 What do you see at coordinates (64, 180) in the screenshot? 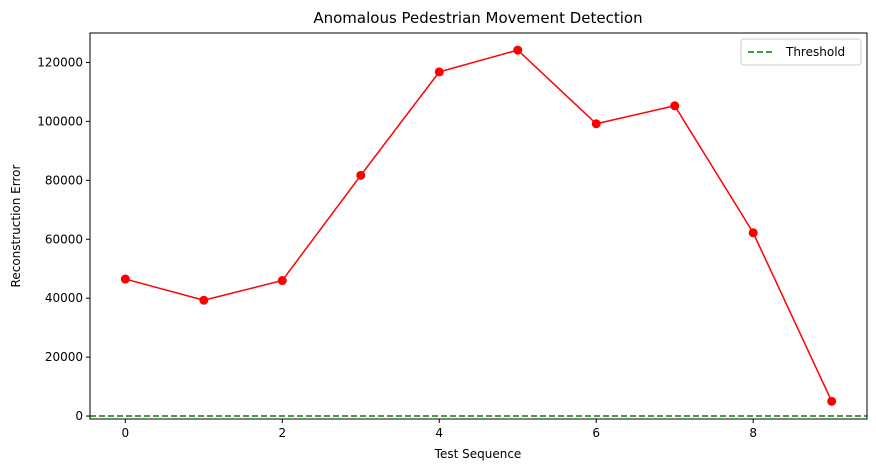
I see `y-tick-label: 80000` at bounding box center [64, 180].